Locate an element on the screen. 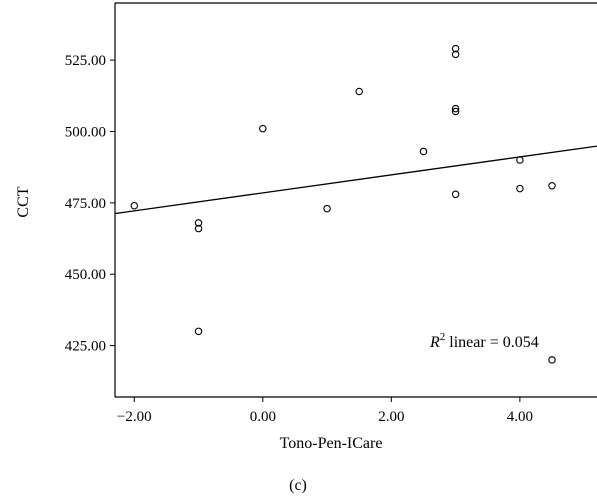  r-squared-symbol: R is located at coordinates (434, 342).